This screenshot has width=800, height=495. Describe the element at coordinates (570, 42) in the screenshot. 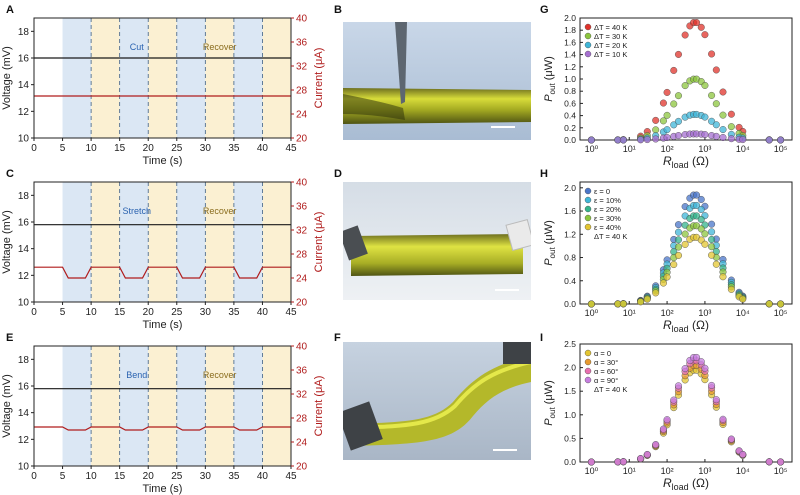

I see `y-tick-label: 1.6` at that location.